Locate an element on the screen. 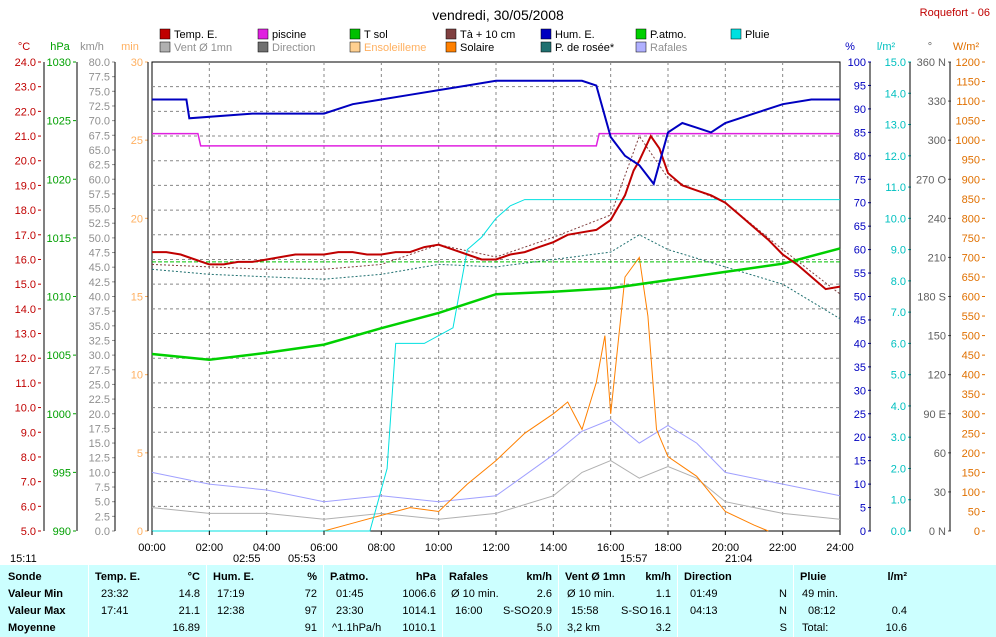  sun-time-label: 21:04 is located at coordinates (739, 559).